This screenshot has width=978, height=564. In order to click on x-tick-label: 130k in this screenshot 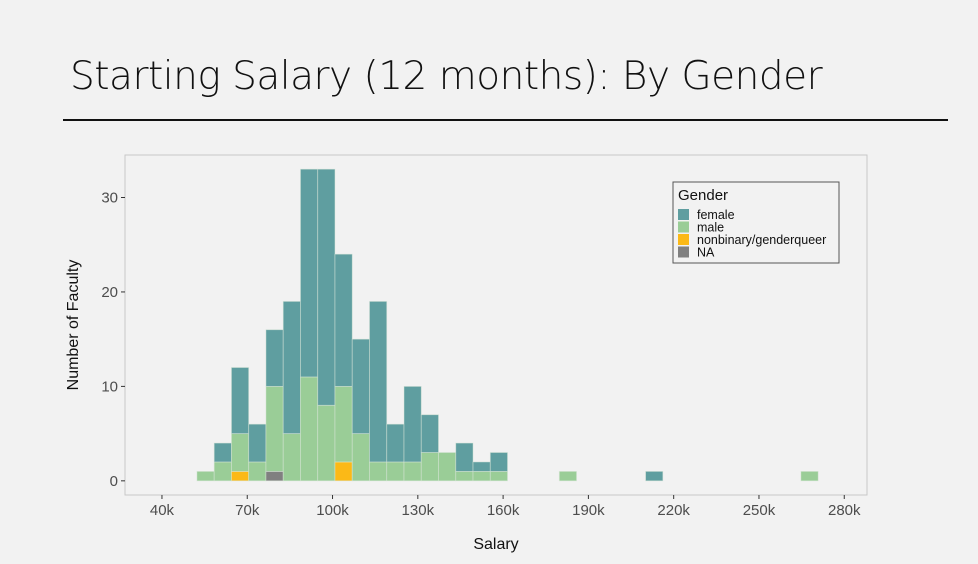, I will do `click(418, 510)`.